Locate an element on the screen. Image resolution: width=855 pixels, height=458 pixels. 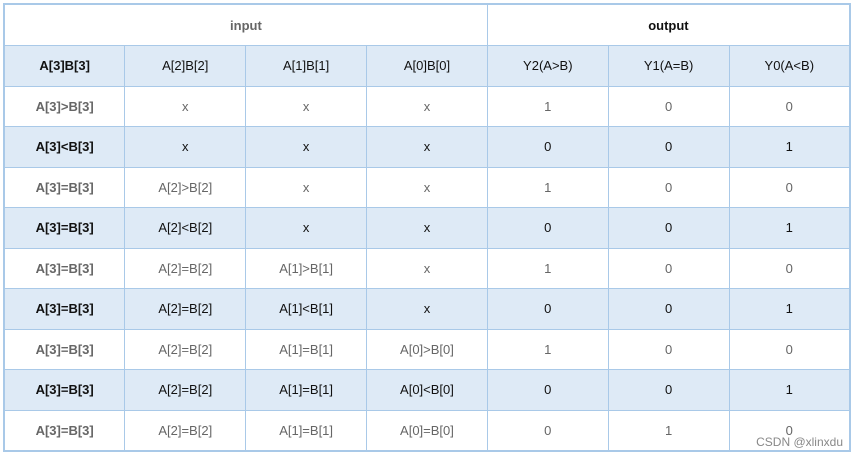
table-cell: A[2]B[2] is located at coordinates (185, 66).